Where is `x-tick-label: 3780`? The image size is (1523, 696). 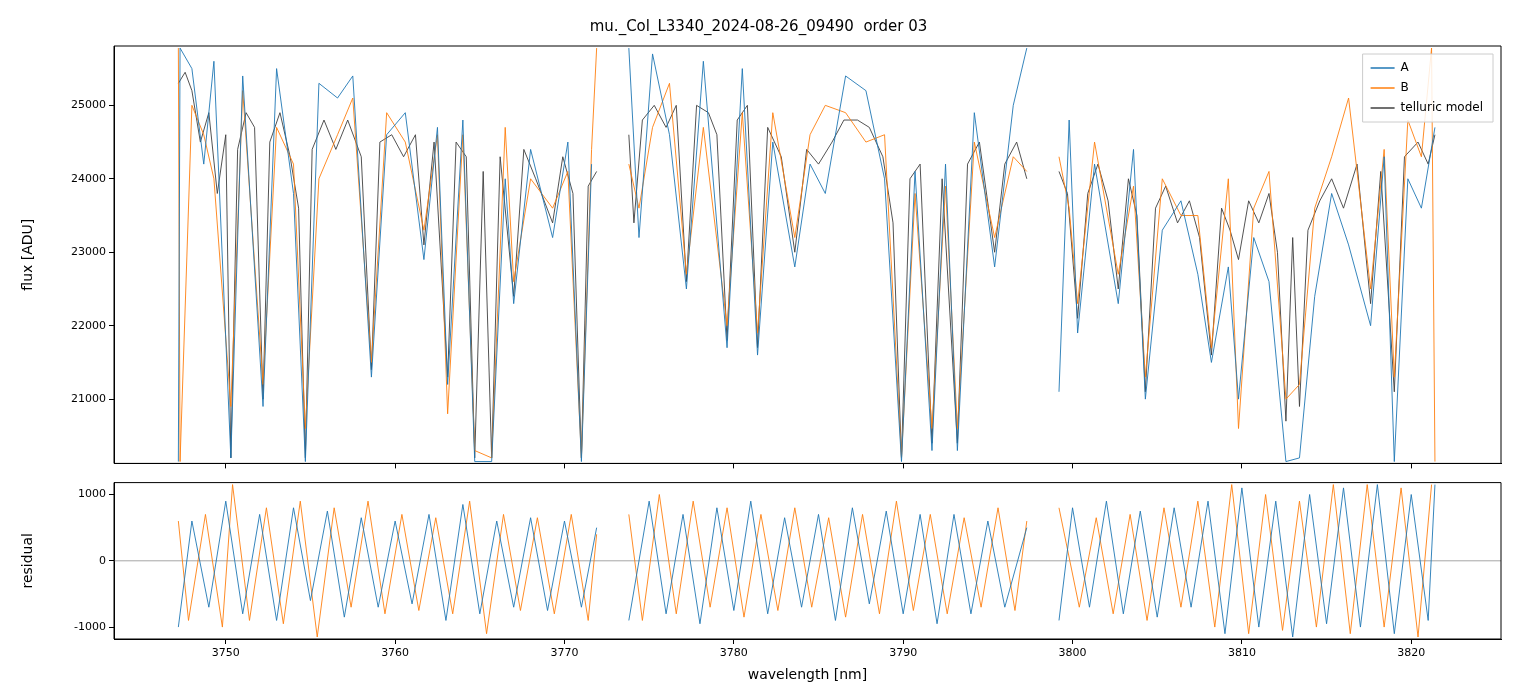
x-tick-label: 3780 is located at coordinates (733, 653).